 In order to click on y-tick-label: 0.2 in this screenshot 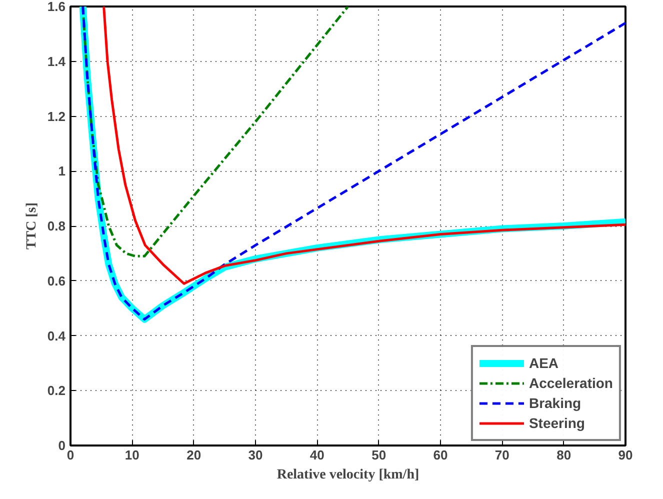, I will do `click(56, 390)`.